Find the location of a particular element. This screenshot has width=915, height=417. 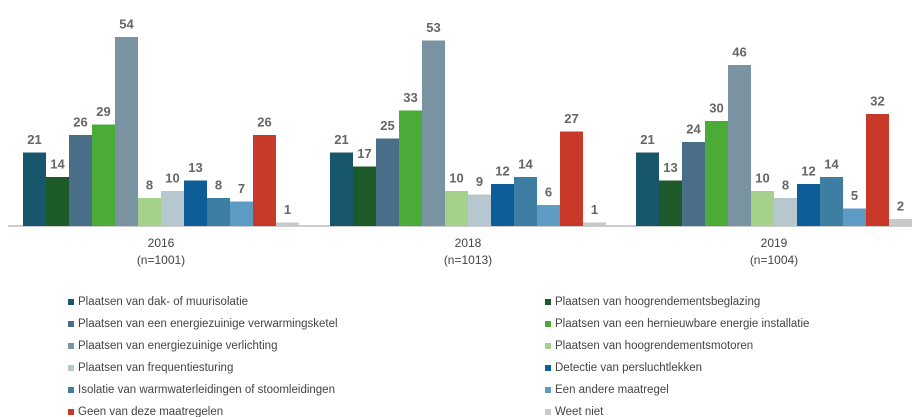

legend-label: Plaatsen van frequentiesturing is located at coordinates (155, 368).